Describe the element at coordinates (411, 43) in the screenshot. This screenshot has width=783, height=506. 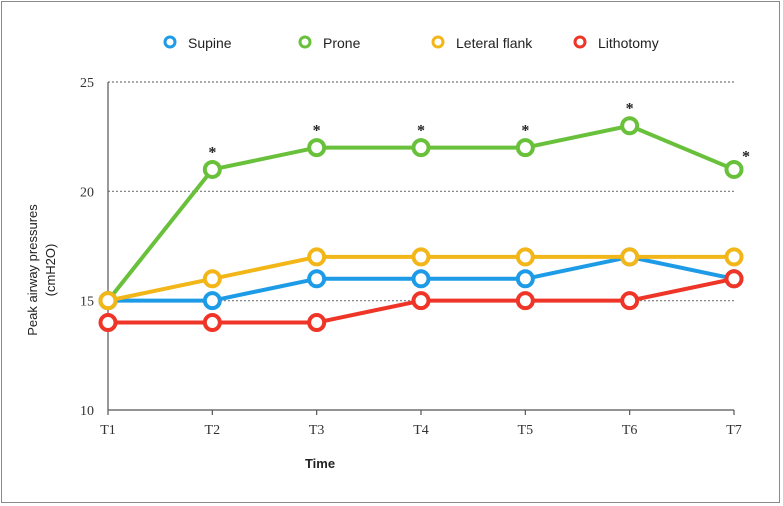
I see `legend: Supine Prone Leteral flank Lithotomy` at that location.